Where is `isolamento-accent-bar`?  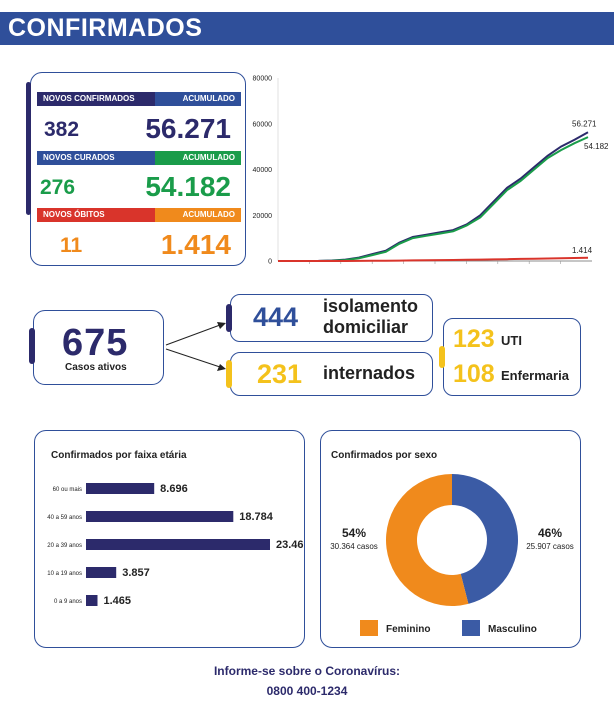
isolamento-accent-bar is located at coordinates (229, 318).